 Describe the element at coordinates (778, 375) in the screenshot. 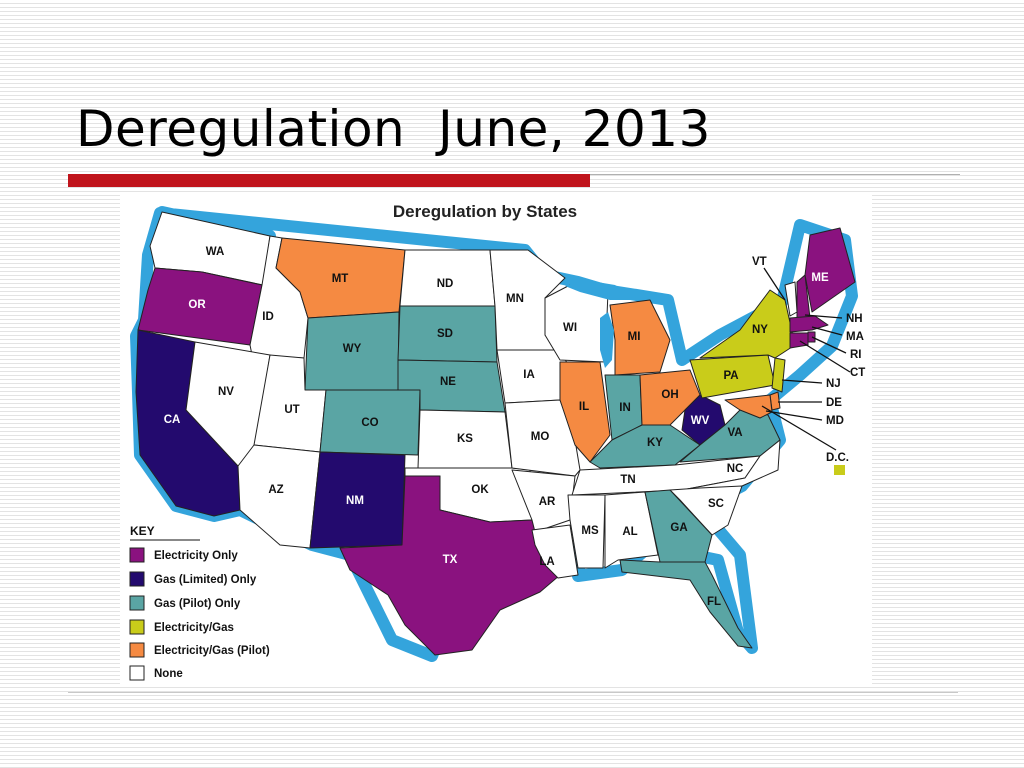

I see `state-NJ` at that location.